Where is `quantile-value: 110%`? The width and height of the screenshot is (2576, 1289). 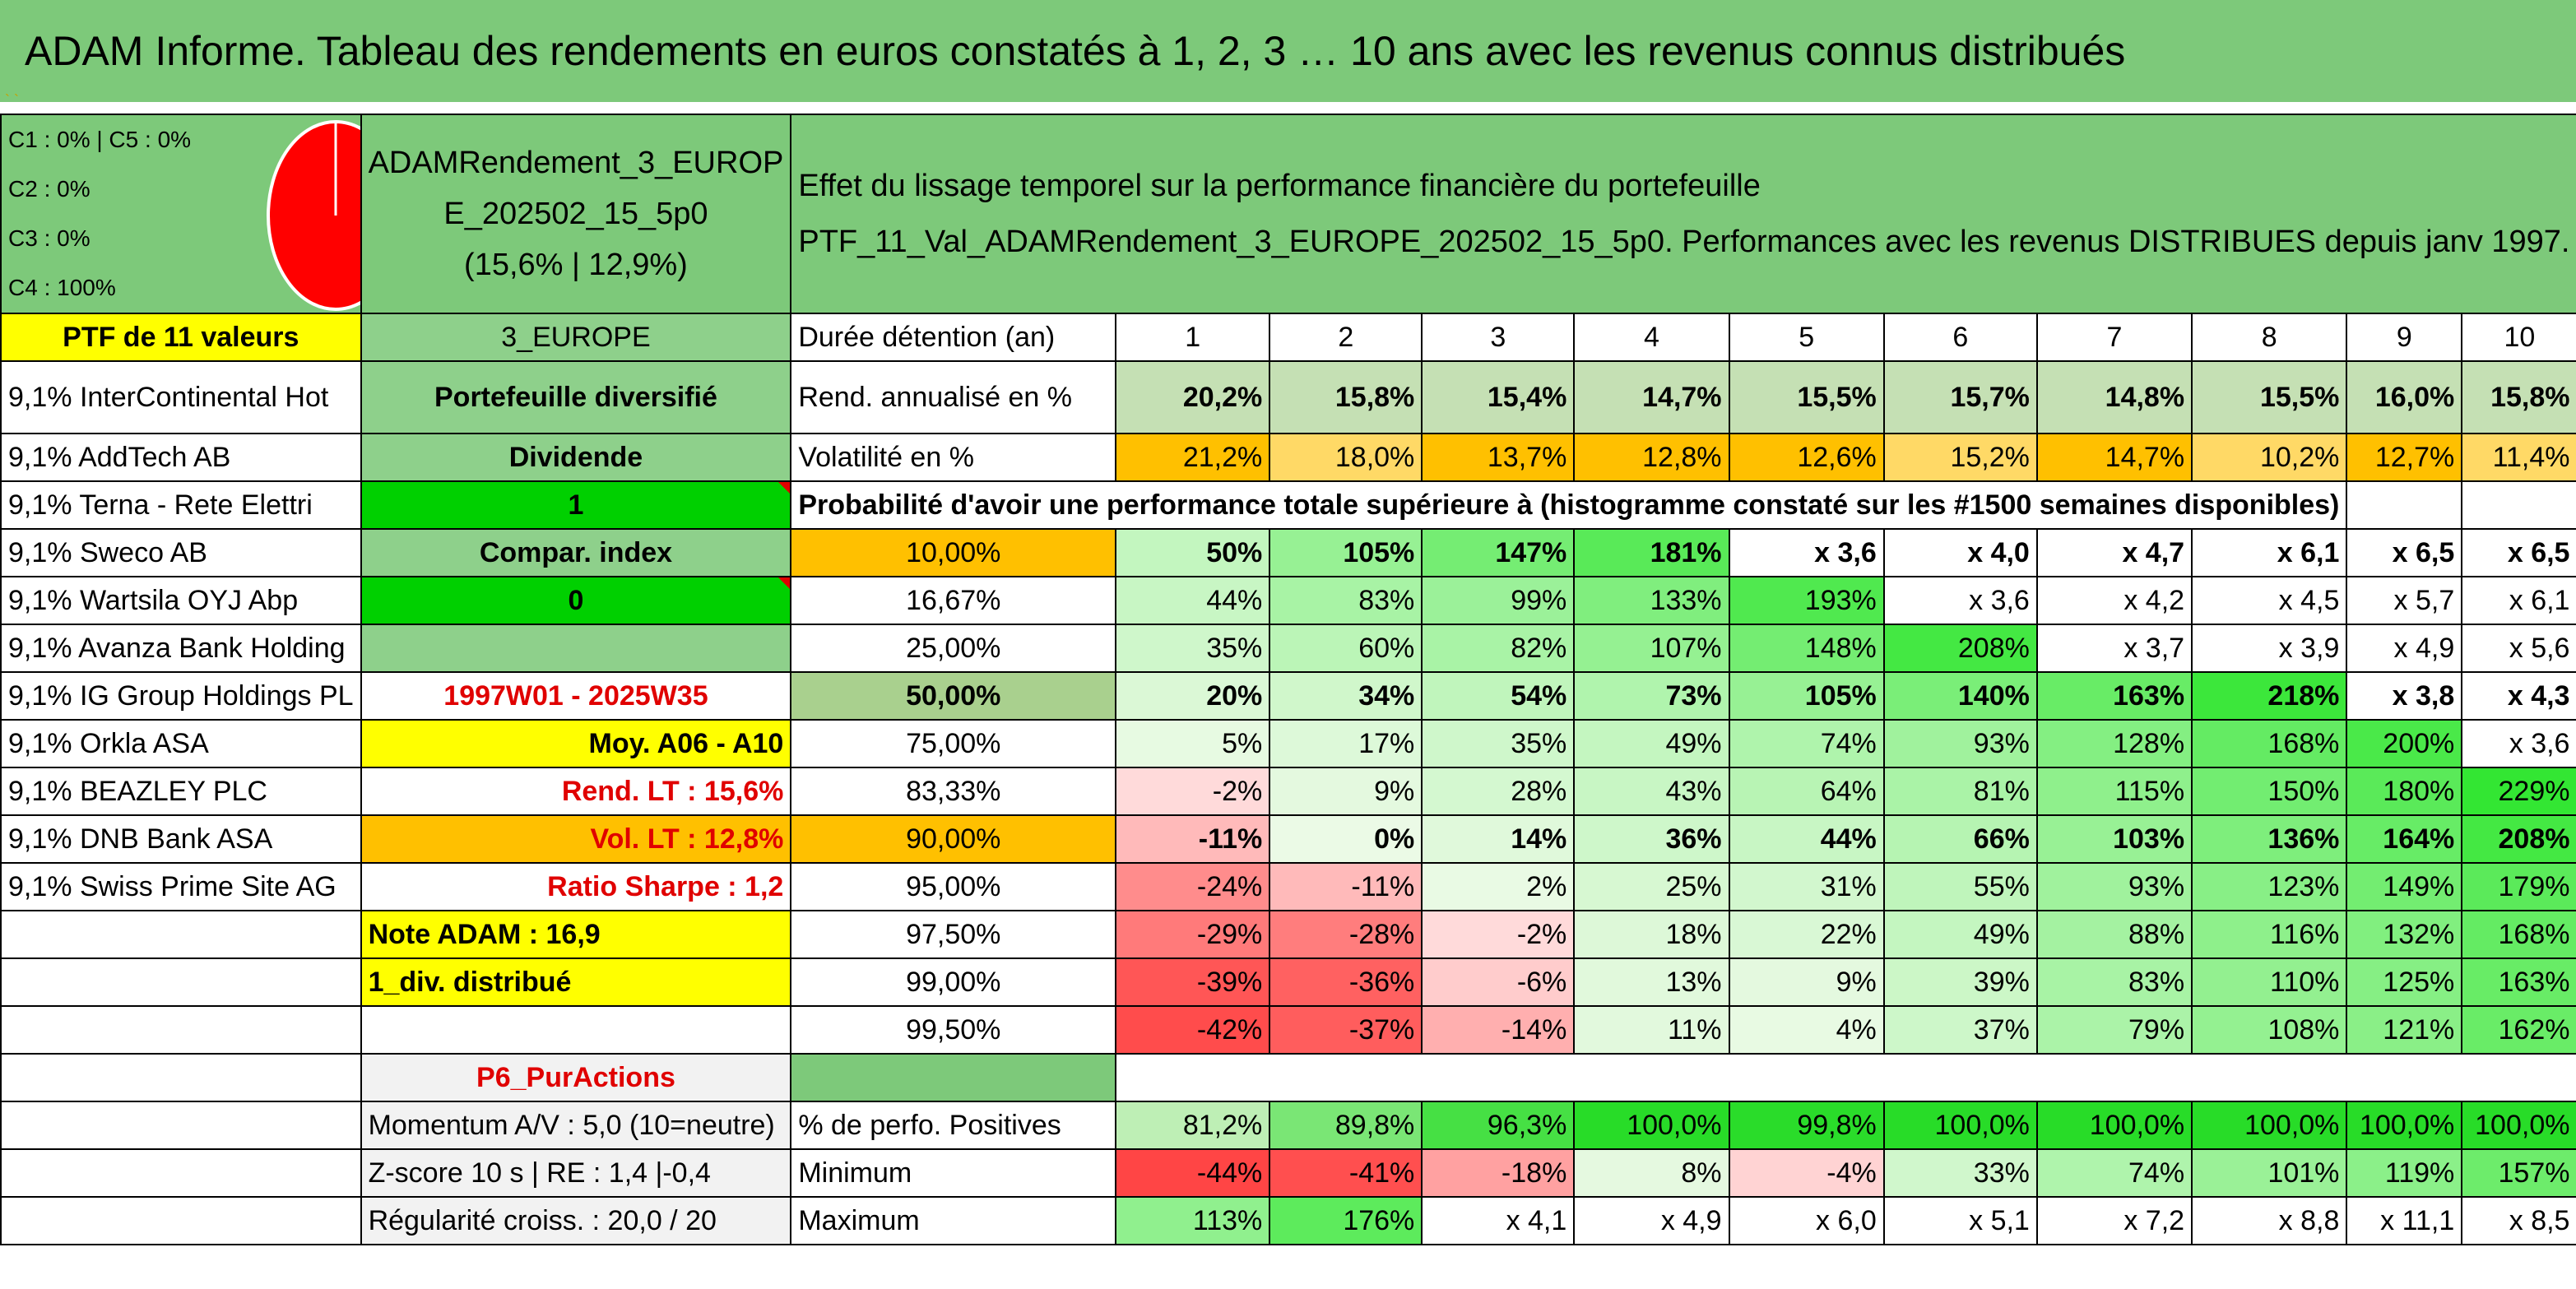 quantile-value: 110% is located at coordinates (2269, 982).